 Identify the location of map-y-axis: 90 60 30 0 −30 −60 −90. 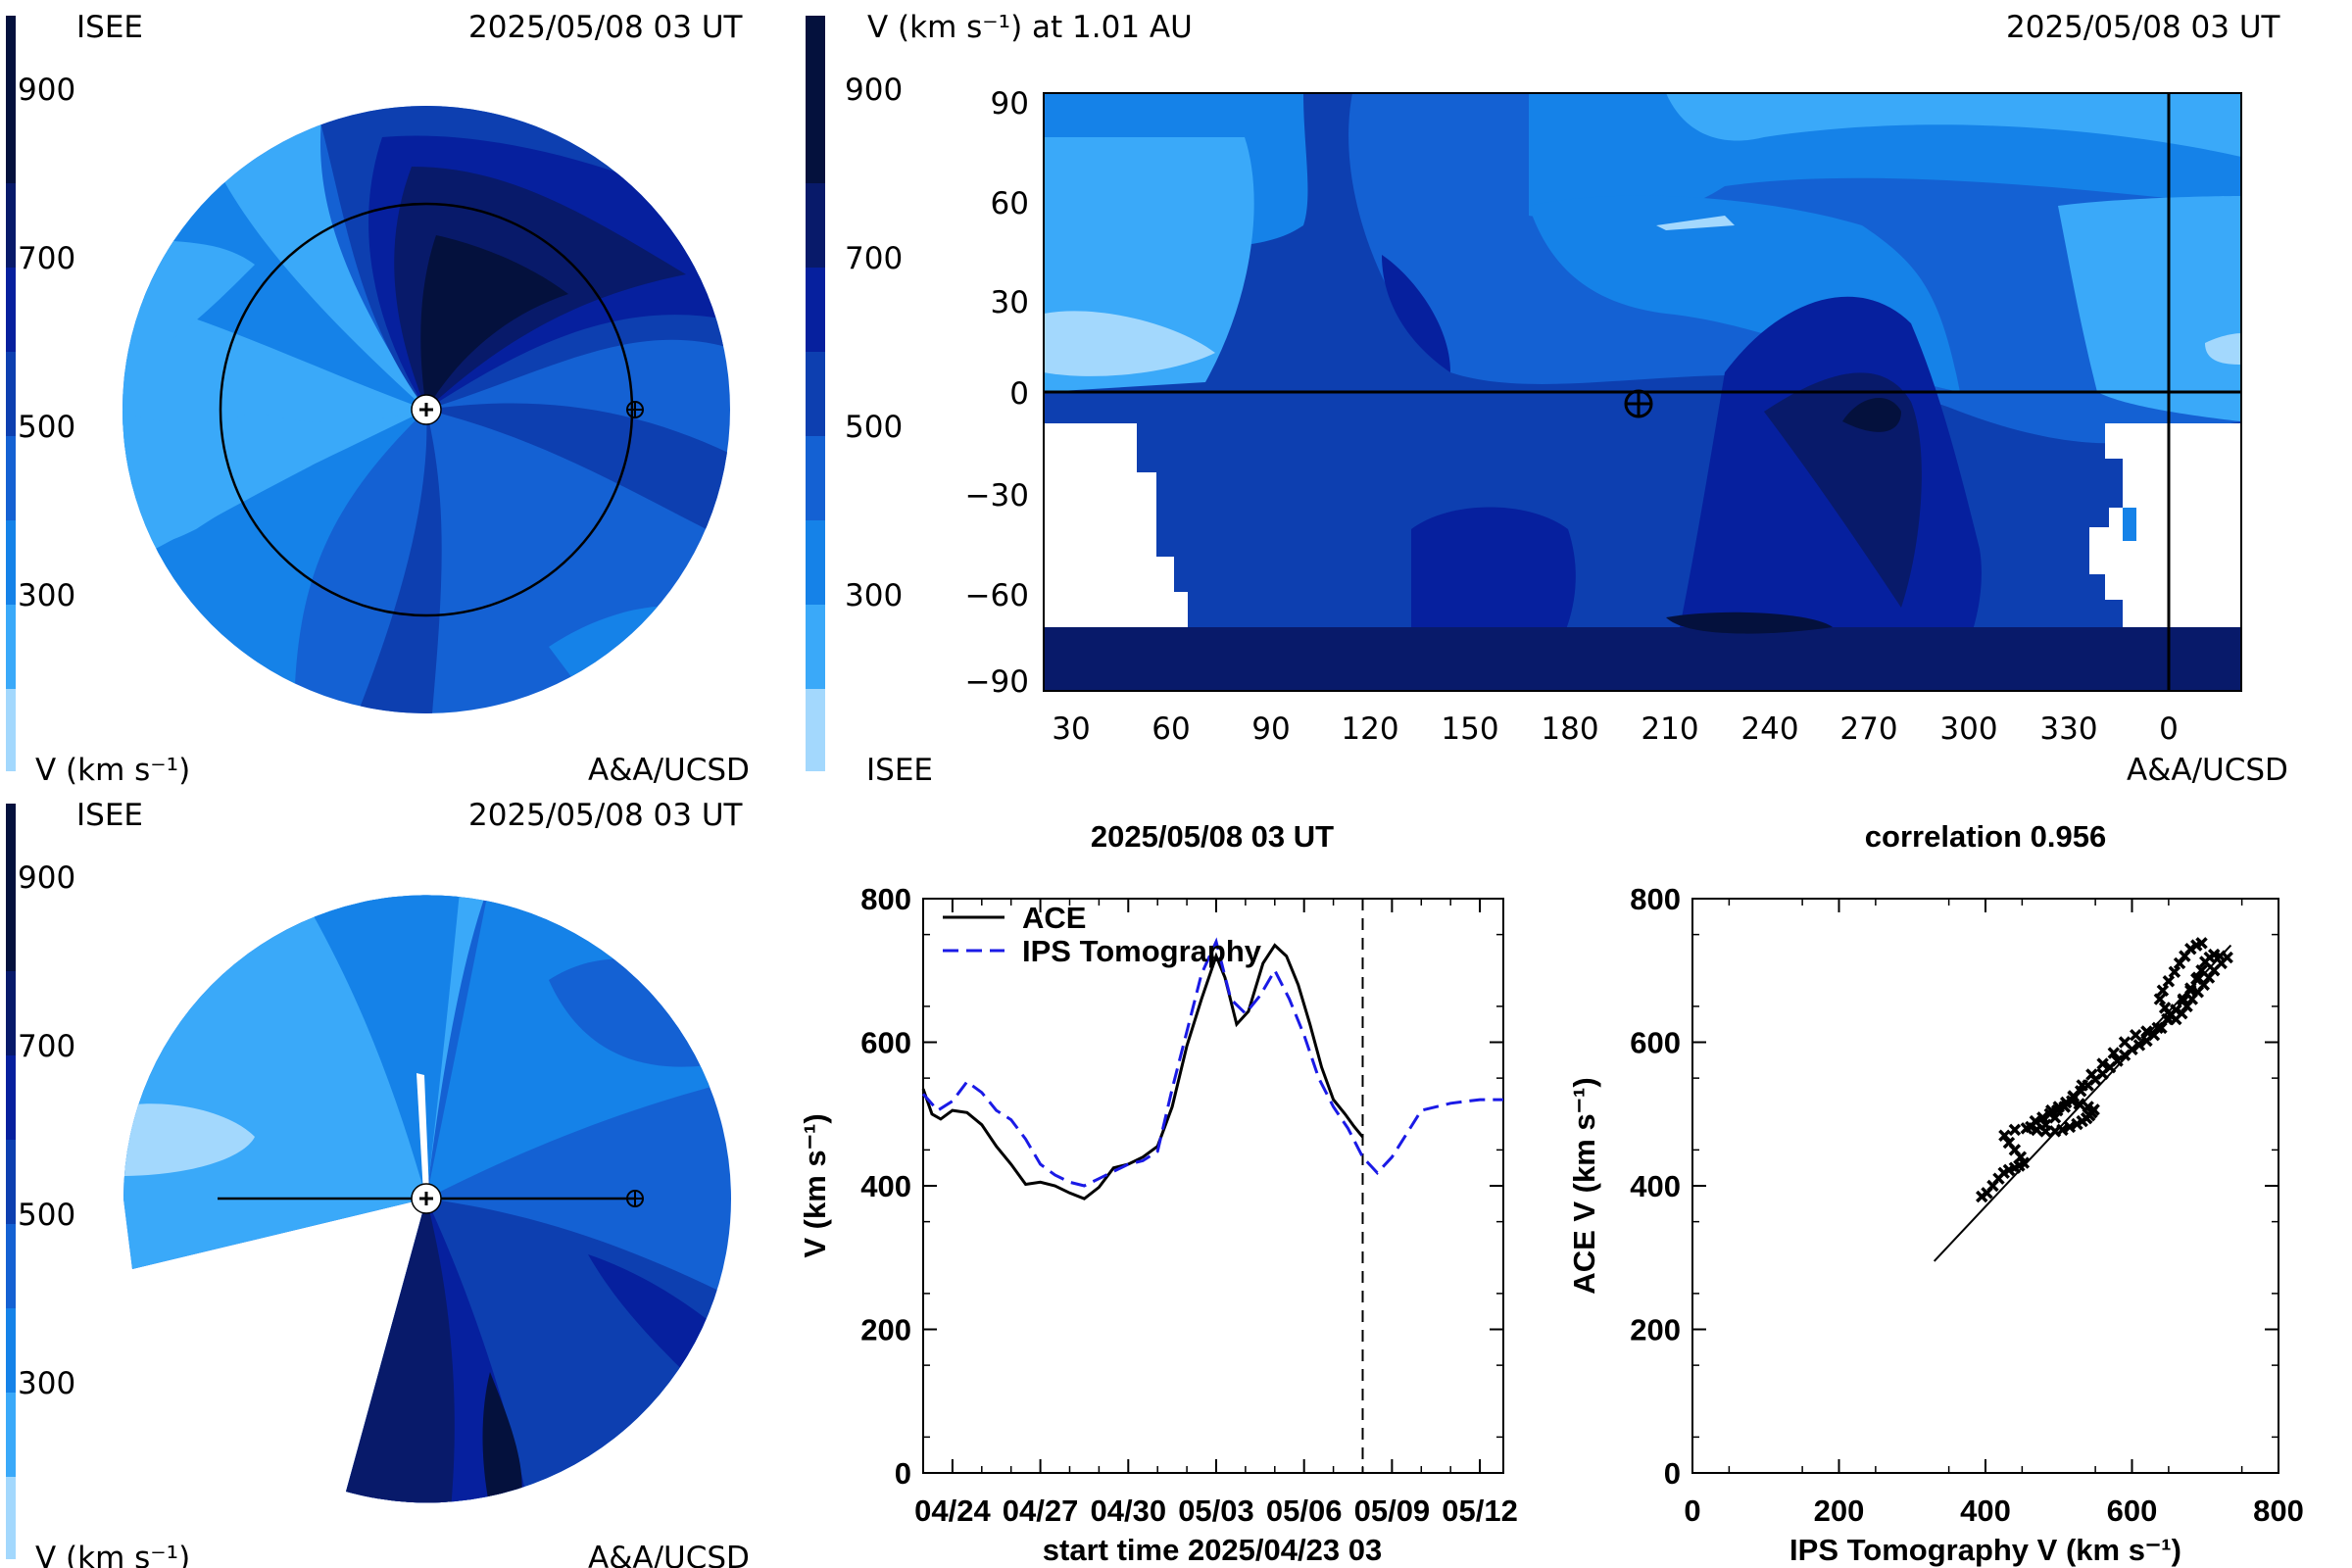
(997, 393).